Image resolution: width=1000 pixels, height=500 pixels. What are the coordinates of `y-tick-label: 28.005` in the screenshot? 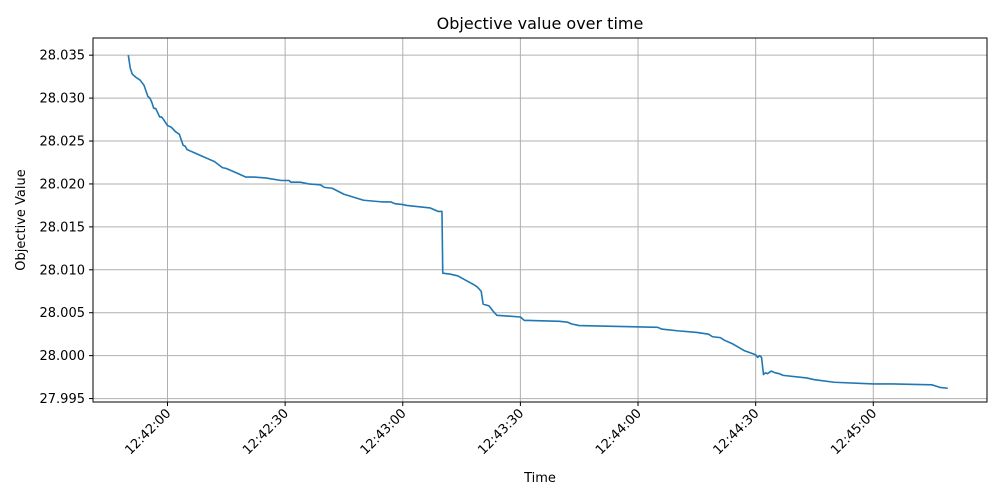 It's located at (63, 313).